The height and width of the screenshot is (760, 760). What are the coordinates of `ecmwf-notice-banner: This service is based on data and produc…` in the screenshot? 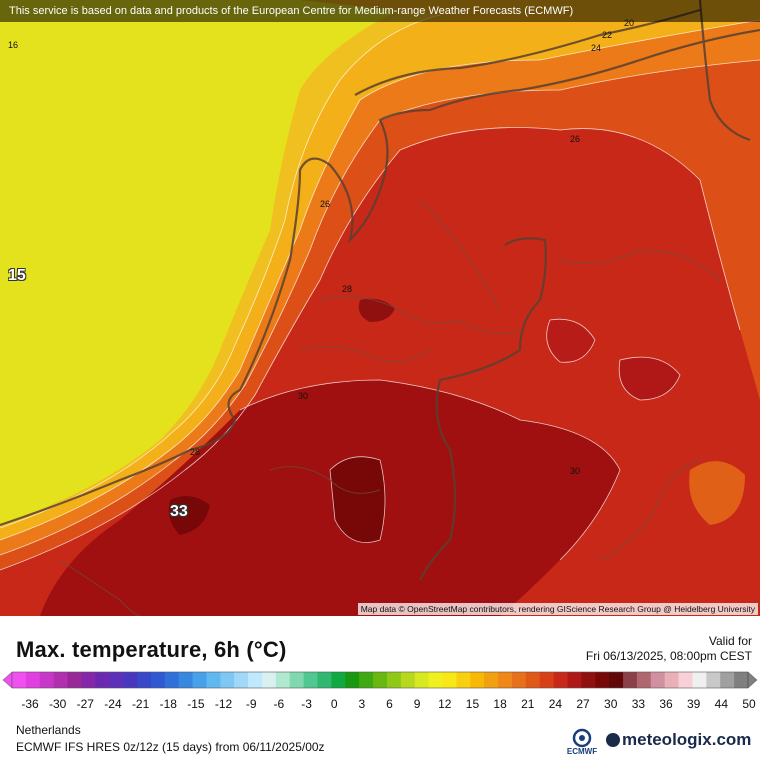 It's located at (380, 11).